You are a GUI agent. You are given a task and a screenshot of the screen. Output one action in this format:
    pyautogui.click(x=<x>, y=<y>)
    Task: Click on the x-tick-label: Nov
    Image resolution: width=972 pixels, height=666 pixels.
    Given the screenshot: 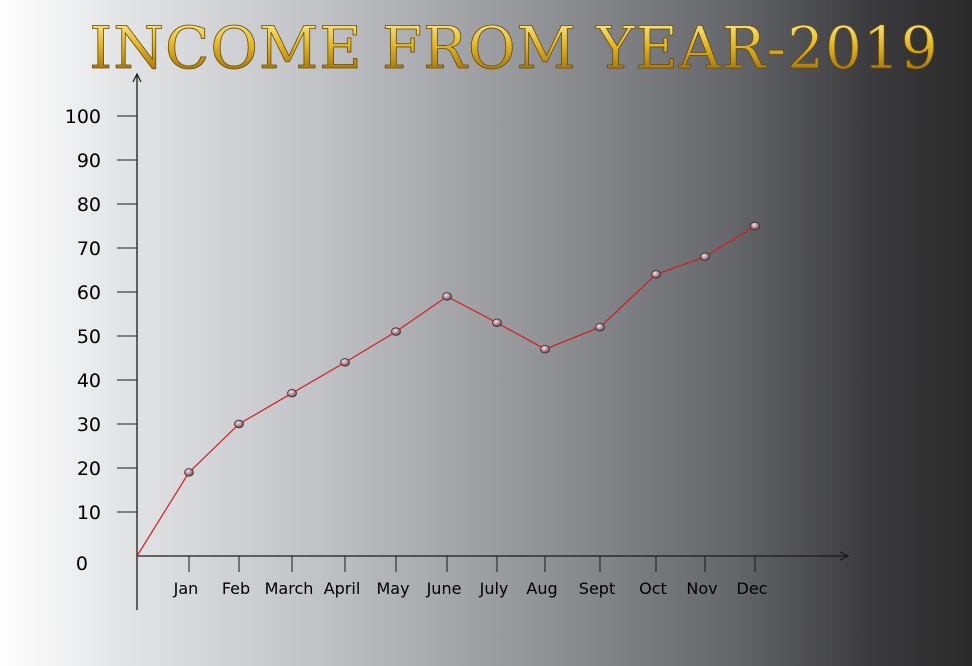 What is the action you would take?
    pyautogui.click(x=701, y=588)
    